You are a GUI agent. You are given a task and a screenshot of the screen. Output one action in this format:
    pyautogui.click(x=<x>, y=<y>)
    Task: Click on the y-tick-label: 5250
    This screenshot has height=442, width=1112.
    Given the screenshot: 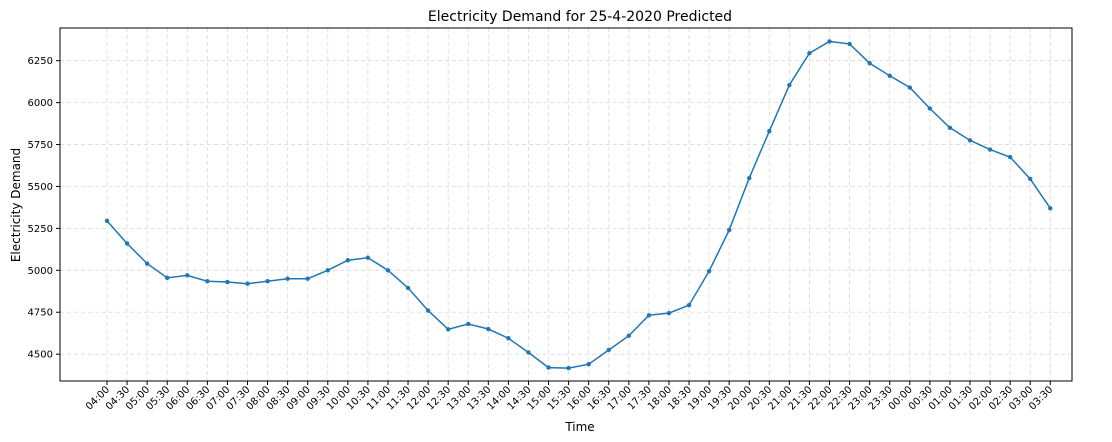 What is the action you would take?
    pyautogui.click(x=40, y=229)
    